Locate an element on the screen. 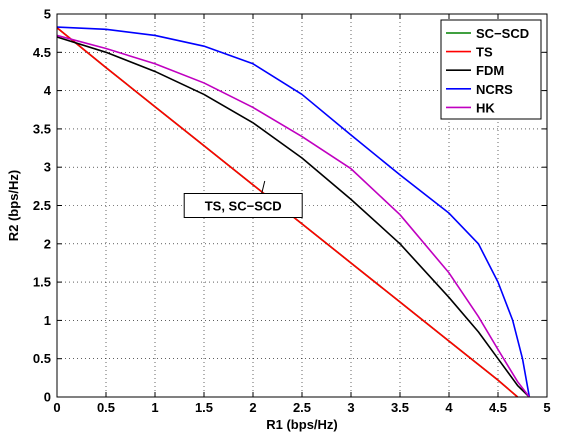  x-tick-label: 0 is located at coordinates (56, 407).